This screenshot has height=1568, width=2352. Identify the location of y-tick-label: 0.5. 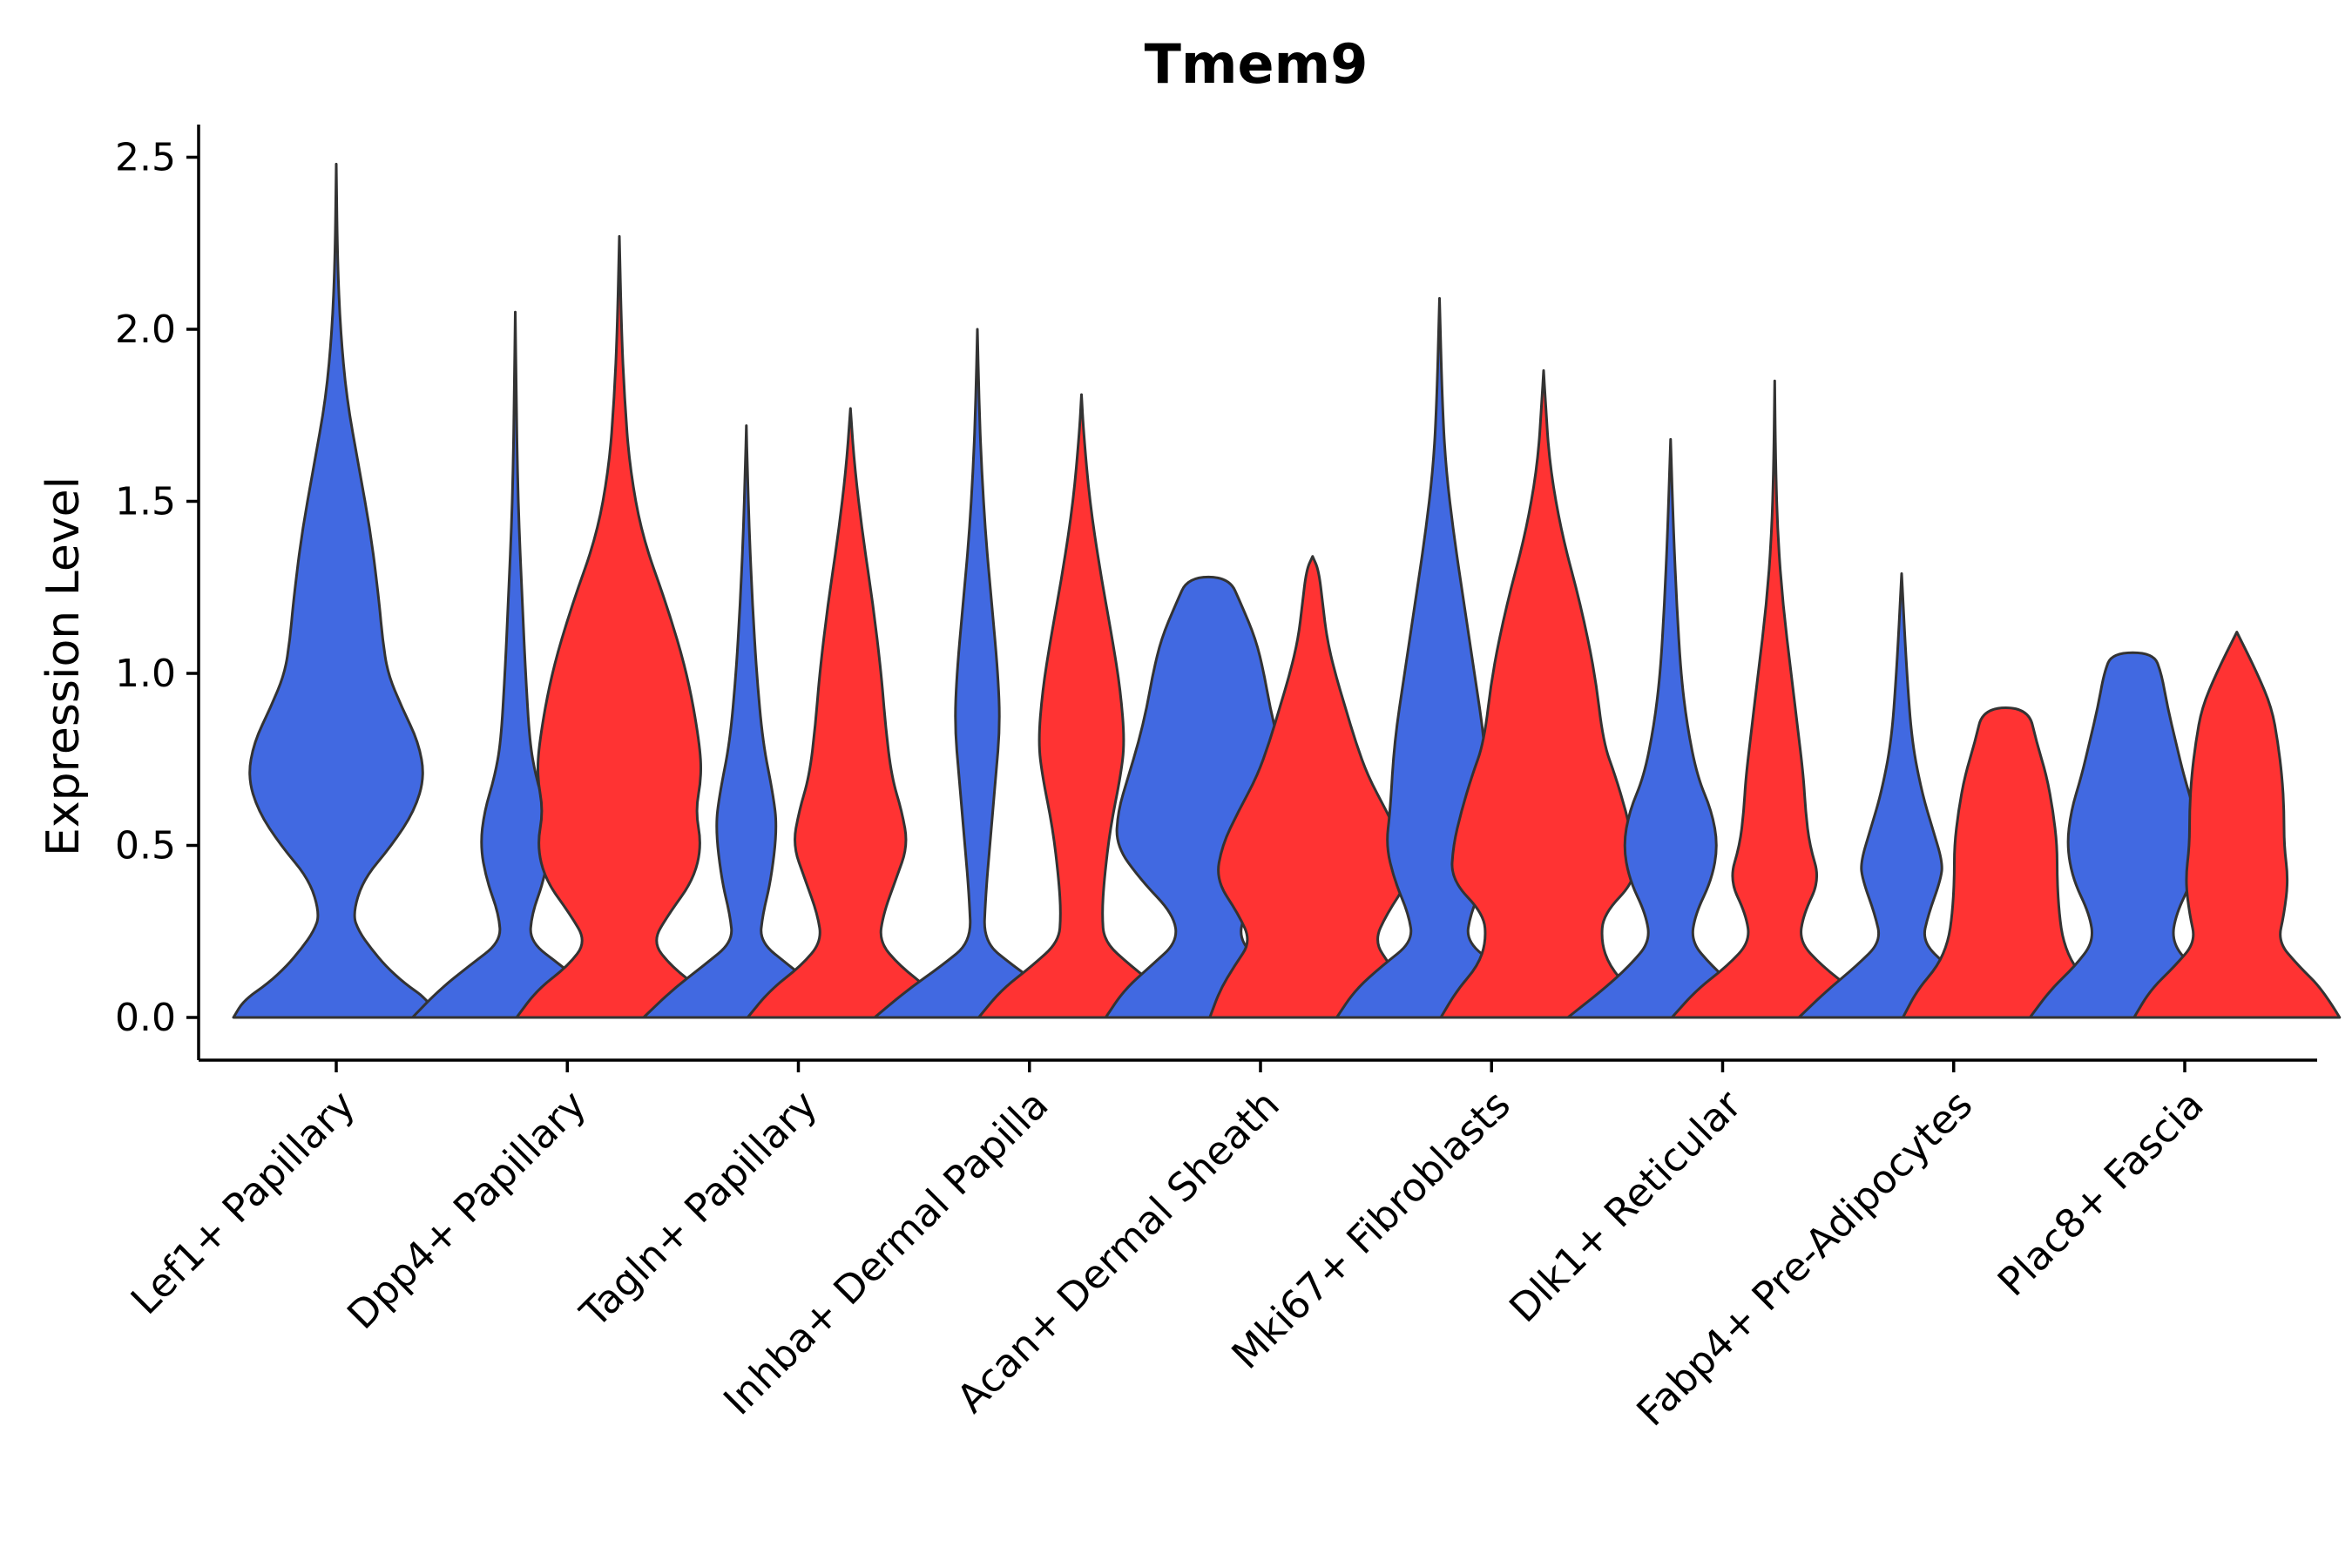
(145, 846).